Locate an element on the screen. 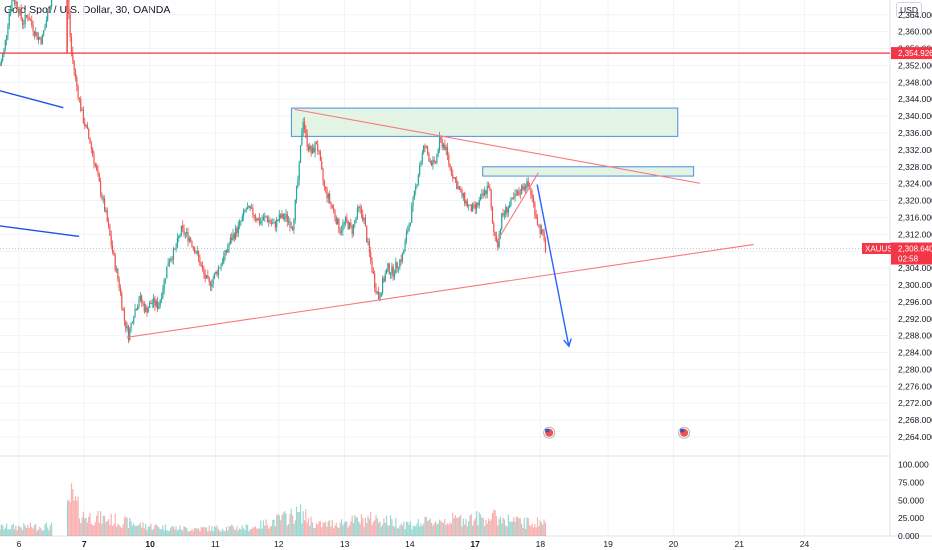 The image size is (932, 550). countdown-label: 02:58 is located at coordinates (908, 259).